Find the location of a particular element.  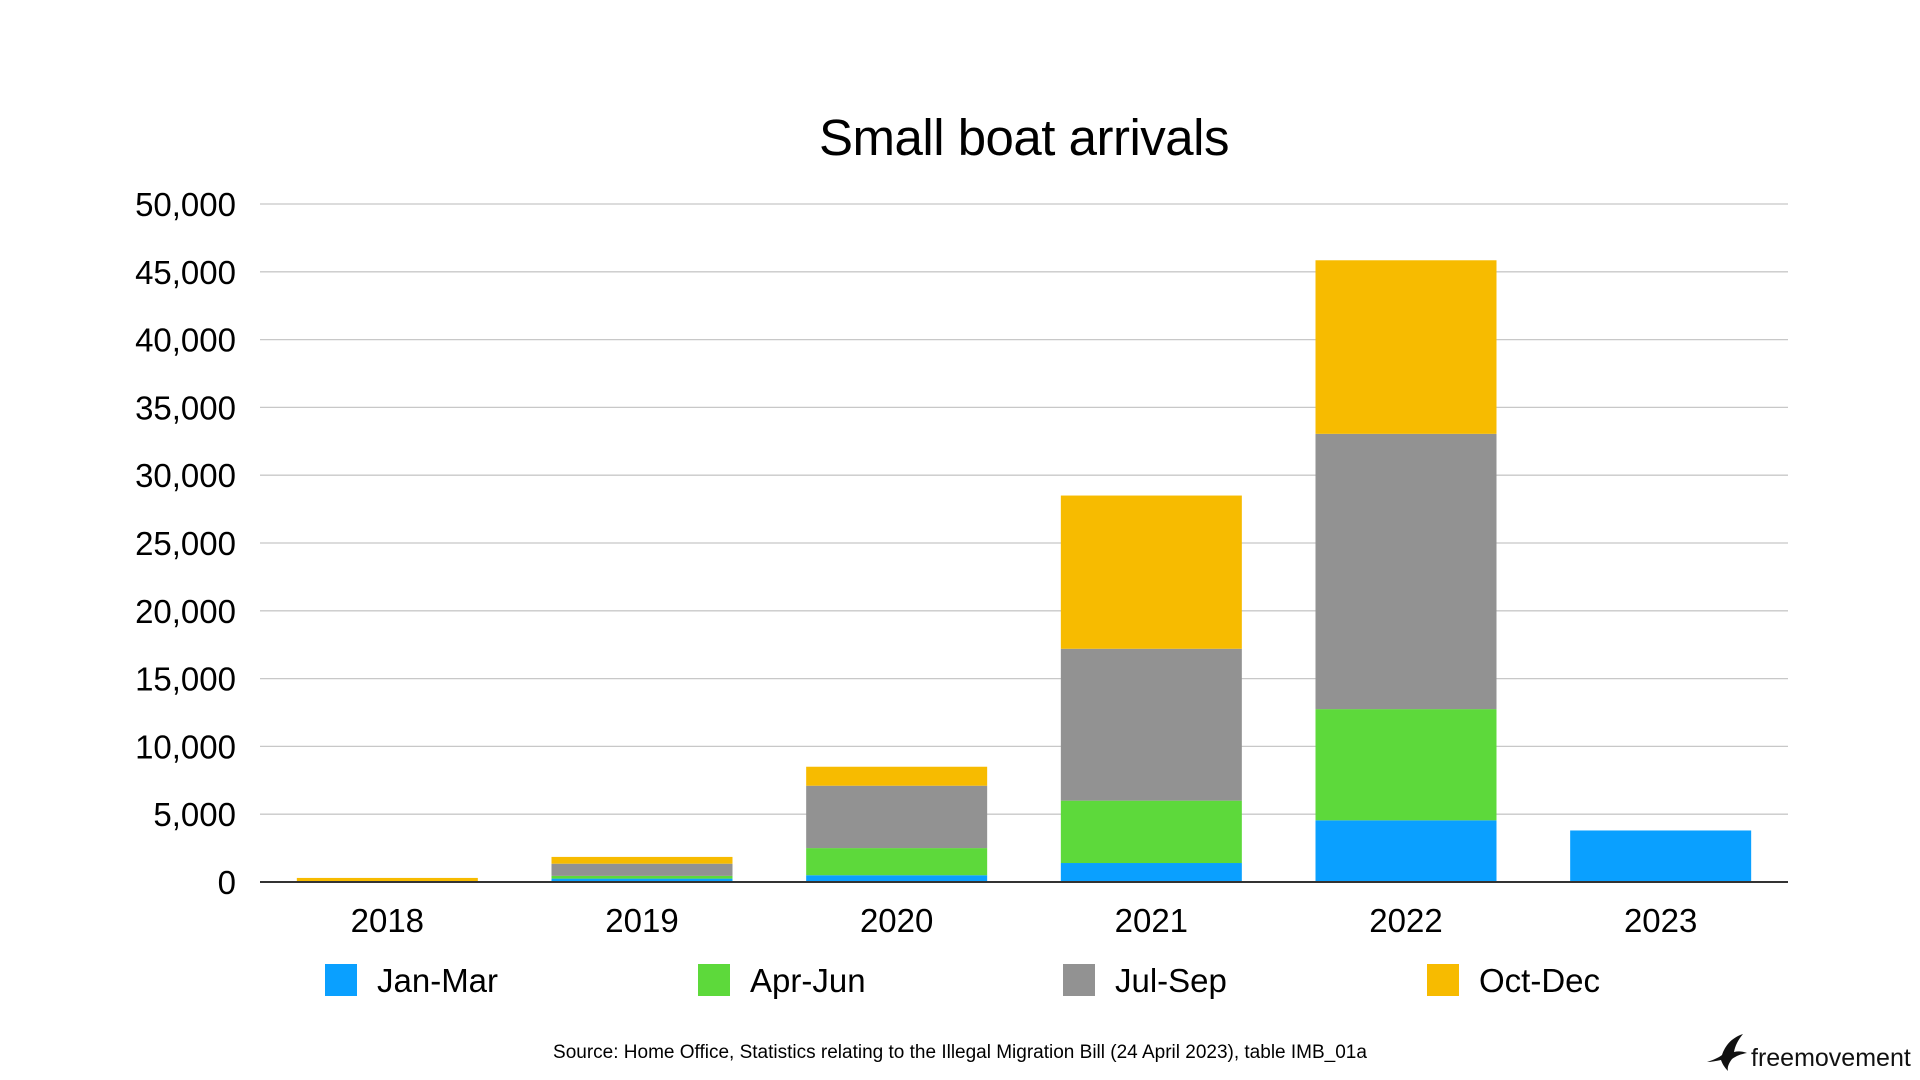

y-tick-label: 35,000 is located at coordinates (185, 407).